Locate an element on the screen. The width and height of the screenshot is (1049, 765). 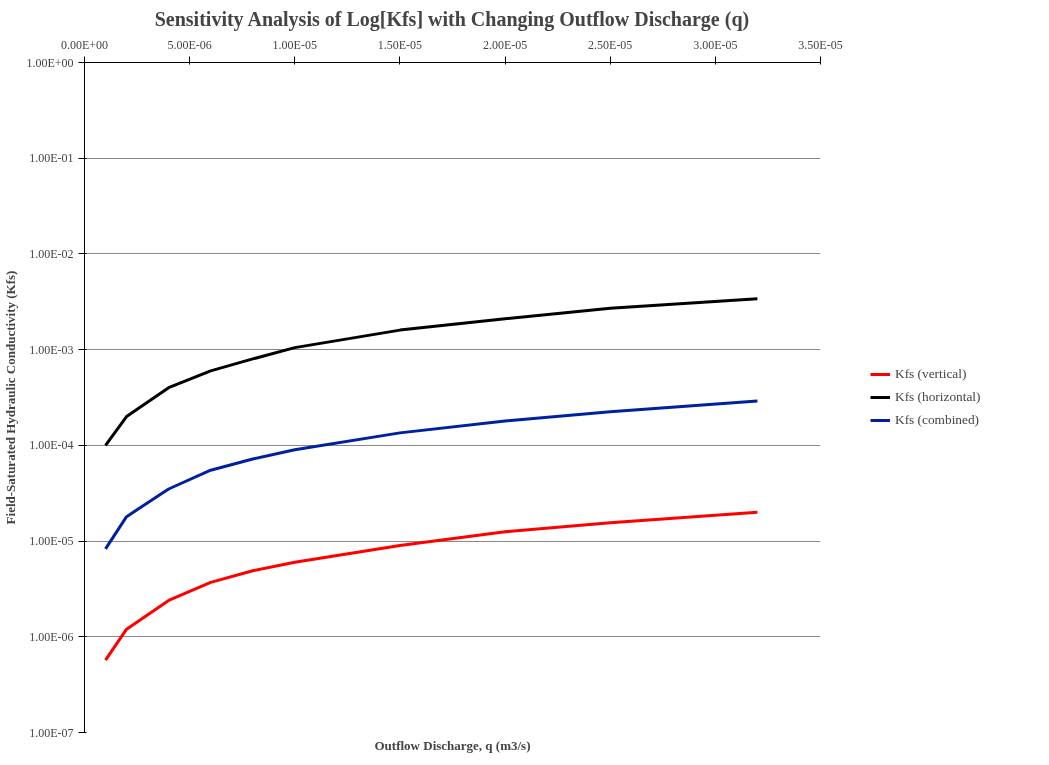
legend-label: Kfs (combined) is located at coordinates (937, 420).